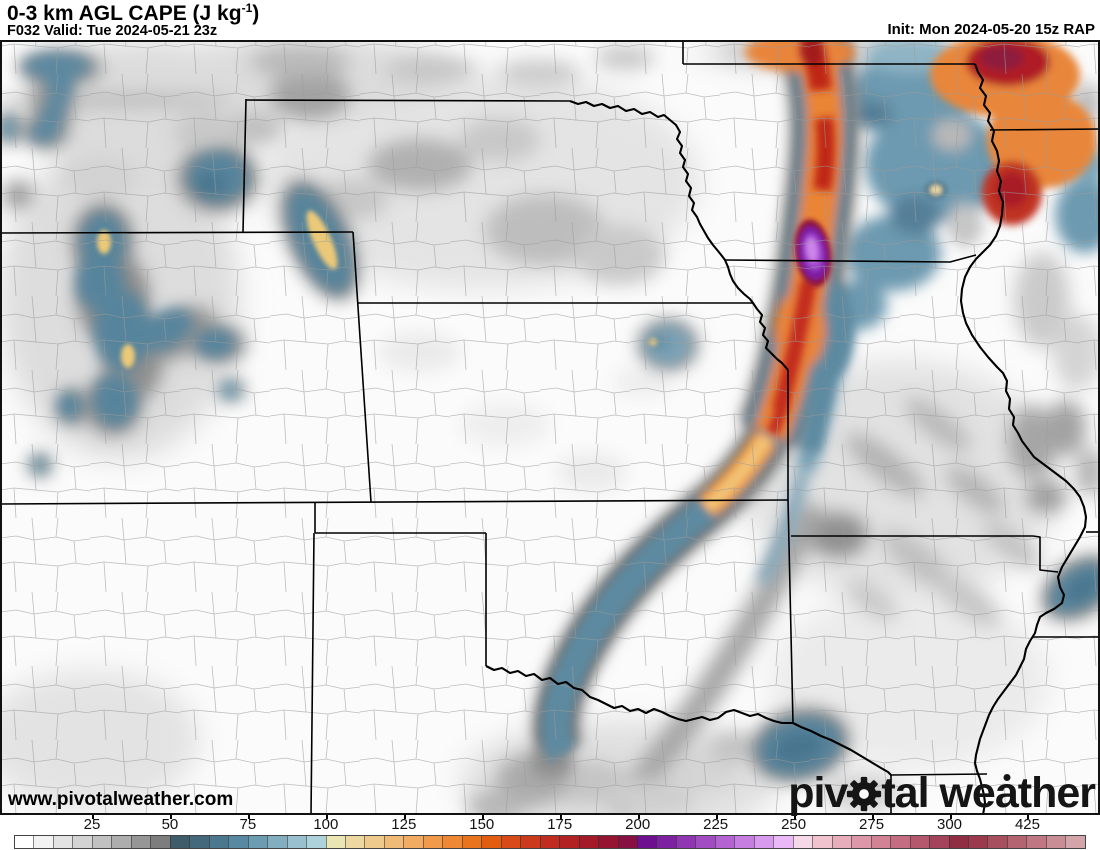  What do you see at coordinates (1056, 793) in the screenshot?
I see `logo-text-ther: ther` at bounding box center [1056, 793].